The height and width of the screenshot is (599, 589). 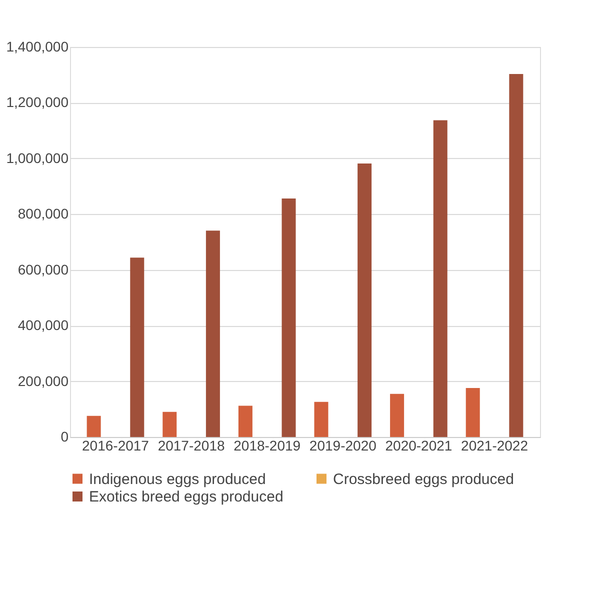 What do you see at coordinates (43, 325) in the screenshot?
I see `y-tick-label: 400,000` at bounding box center [43, 325].